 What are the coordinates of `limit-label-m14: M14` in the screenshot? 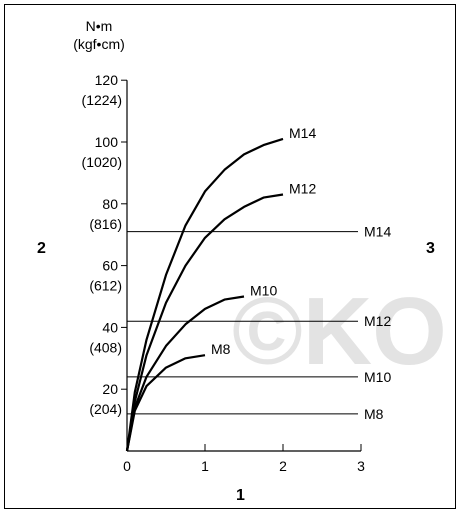 It's located at (377, 232).